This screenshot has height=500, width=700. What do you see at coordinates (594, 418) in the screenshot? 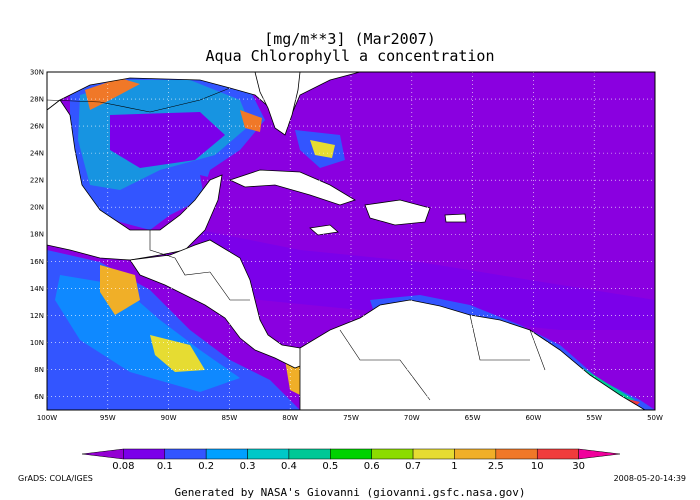
I see `lon-label: 55W` at bounding box center [594, 418].